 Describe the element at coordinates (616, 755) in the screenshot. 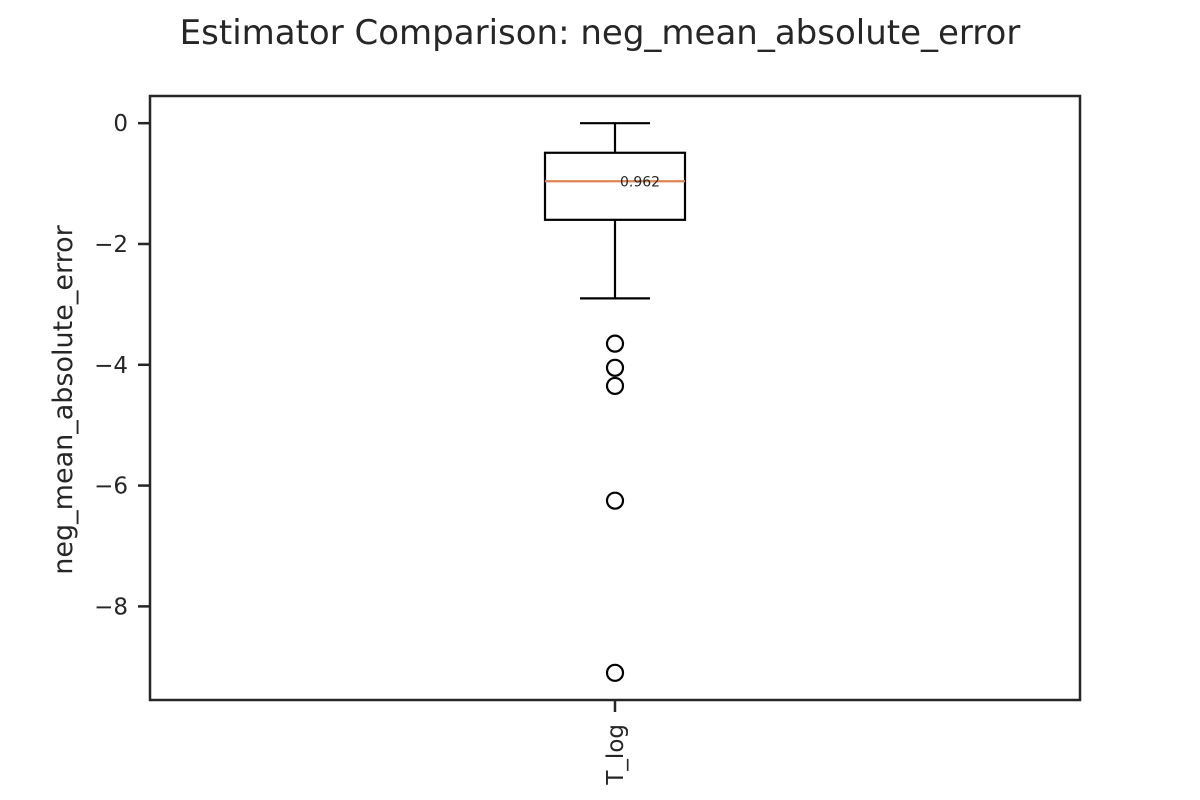

I see `x-tick-label: T_log` at that location.